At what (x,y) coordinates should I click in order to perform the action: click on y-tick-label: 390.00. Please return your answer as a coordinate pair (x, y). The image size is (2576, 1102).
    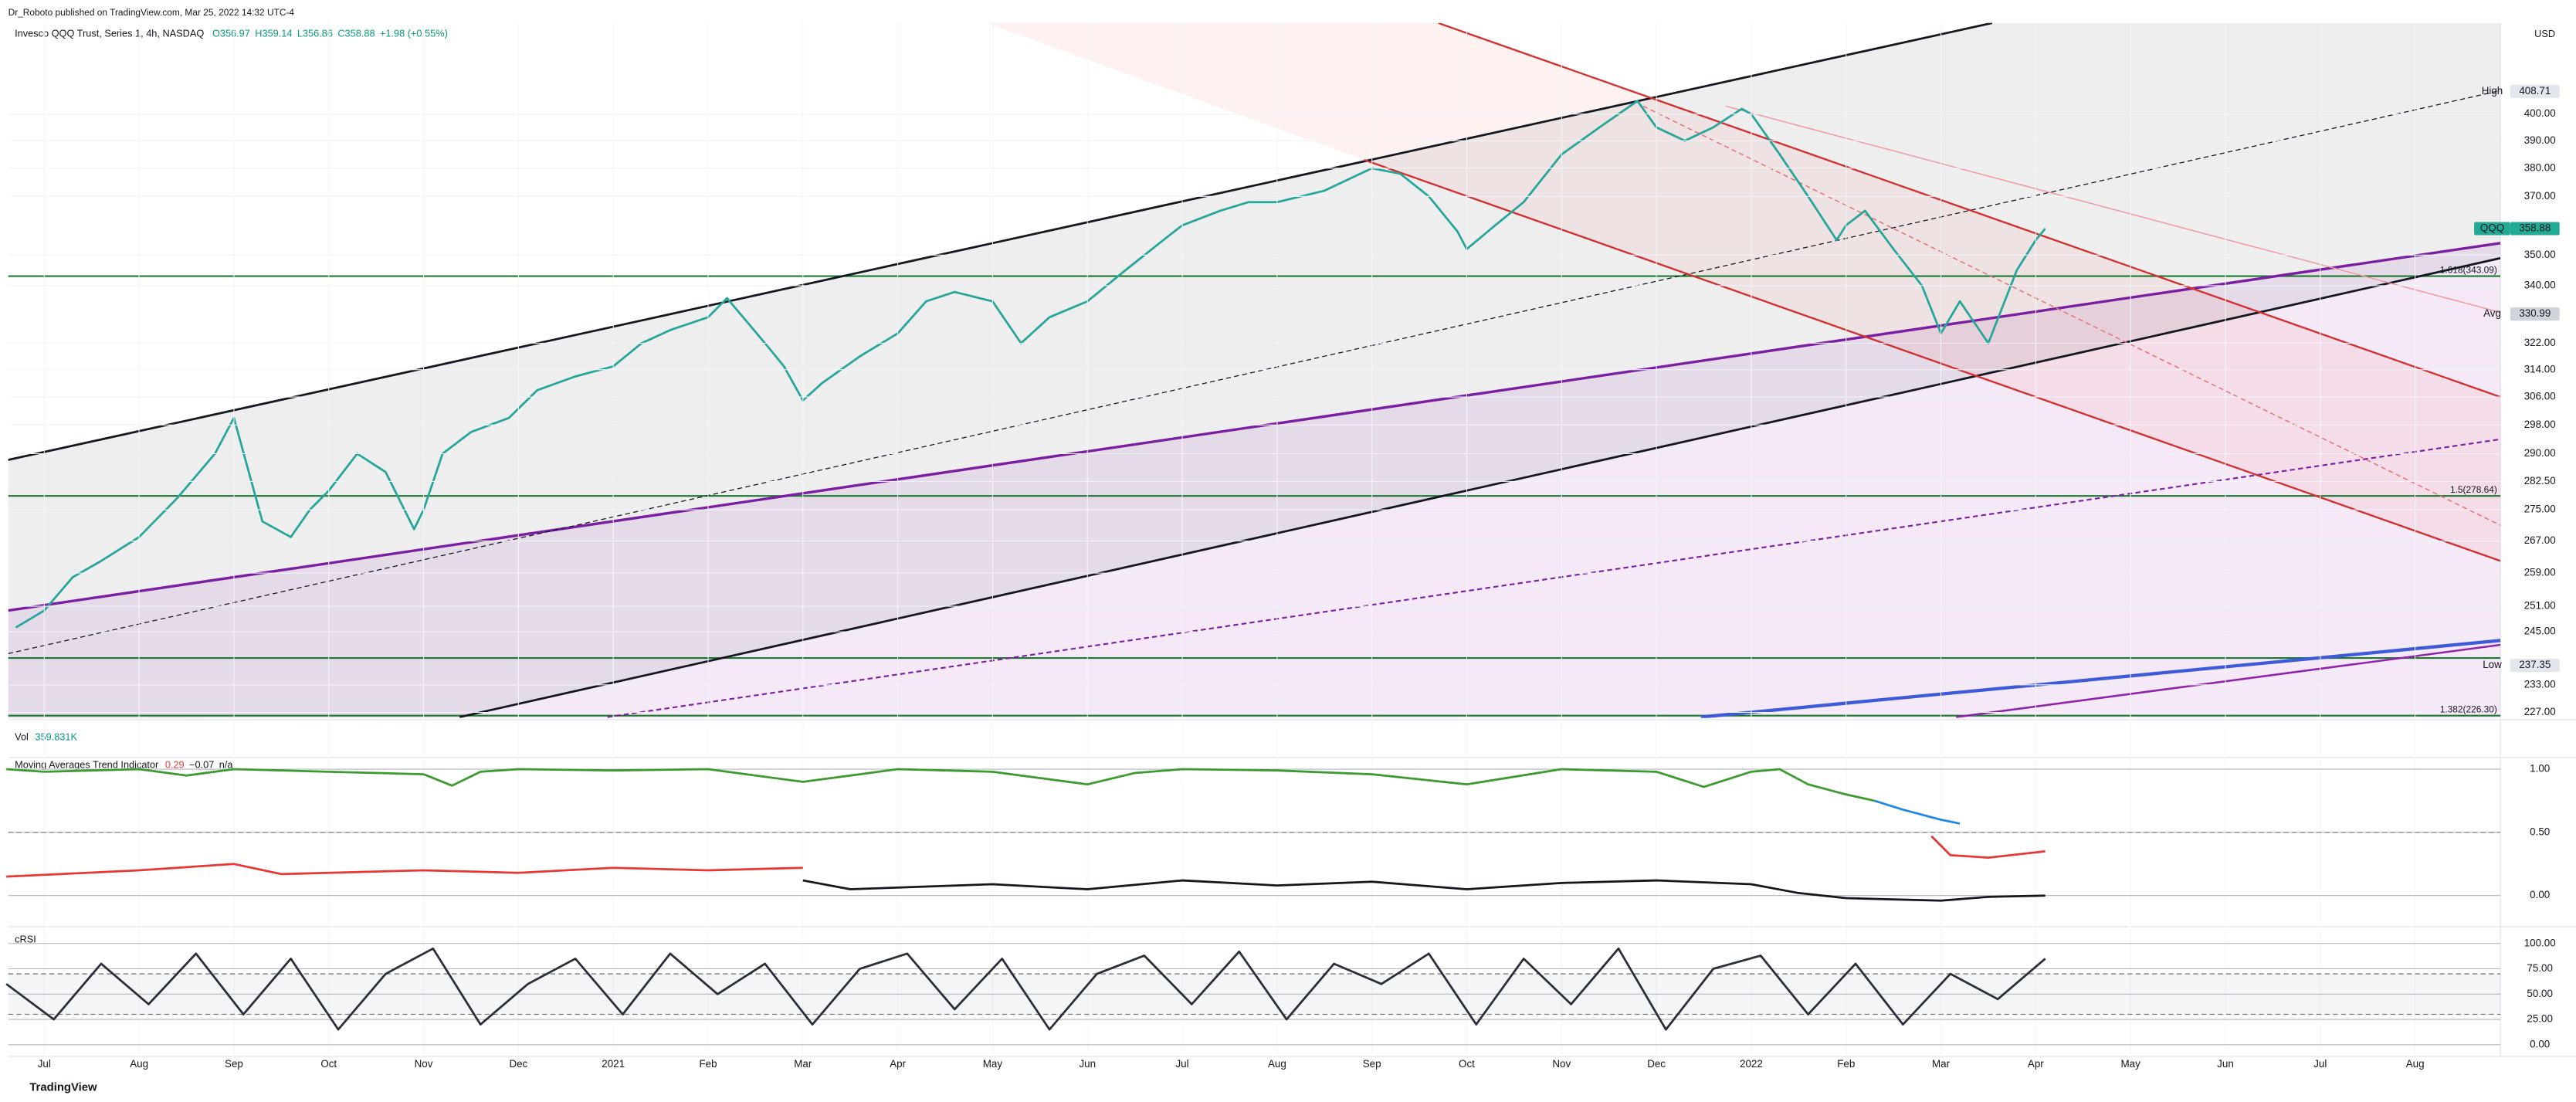
    Looking at the image, I should click on (2540, 140).